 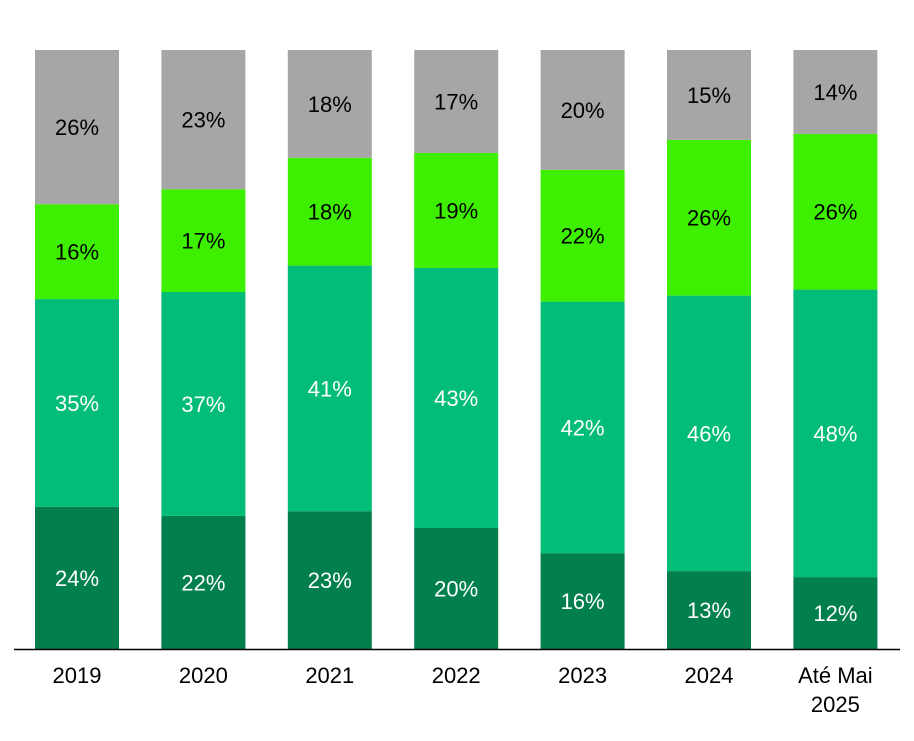 What do you see at coordinates (463, 690) in the screenshot?
I see `x-axis-tick-labels: 2019 2020 2021 2022 2023 2024 Até Mai 2025` at bounding box center [463, 690].